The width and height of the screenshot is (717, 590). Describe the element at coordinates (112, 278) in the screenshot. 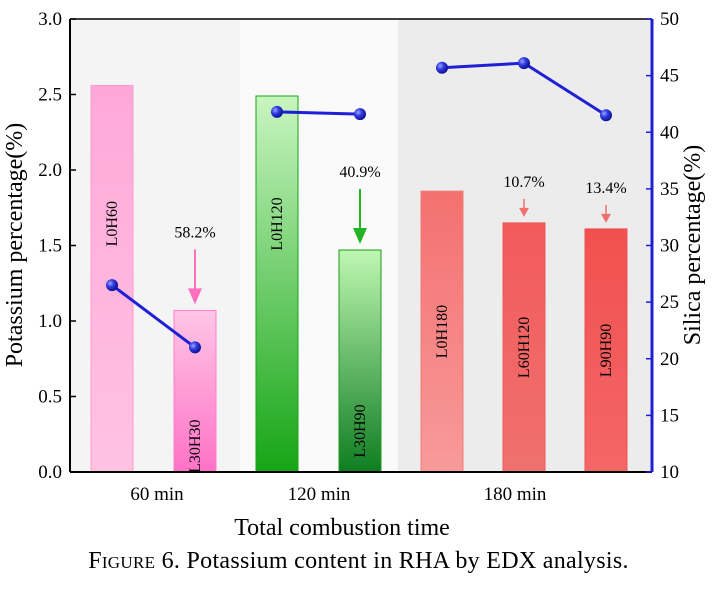

I see `bar-l0h60` at that location.